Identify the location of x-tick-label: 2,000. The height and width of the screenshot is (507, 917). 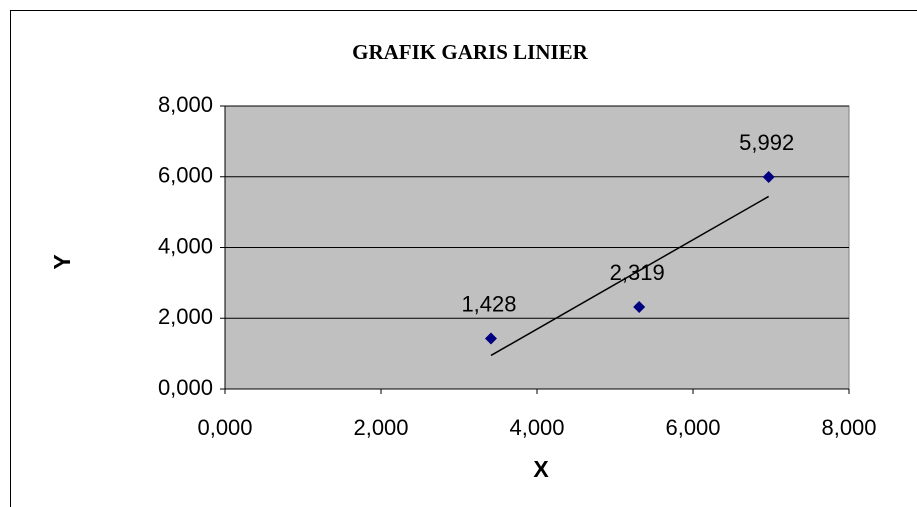
(380, 427).